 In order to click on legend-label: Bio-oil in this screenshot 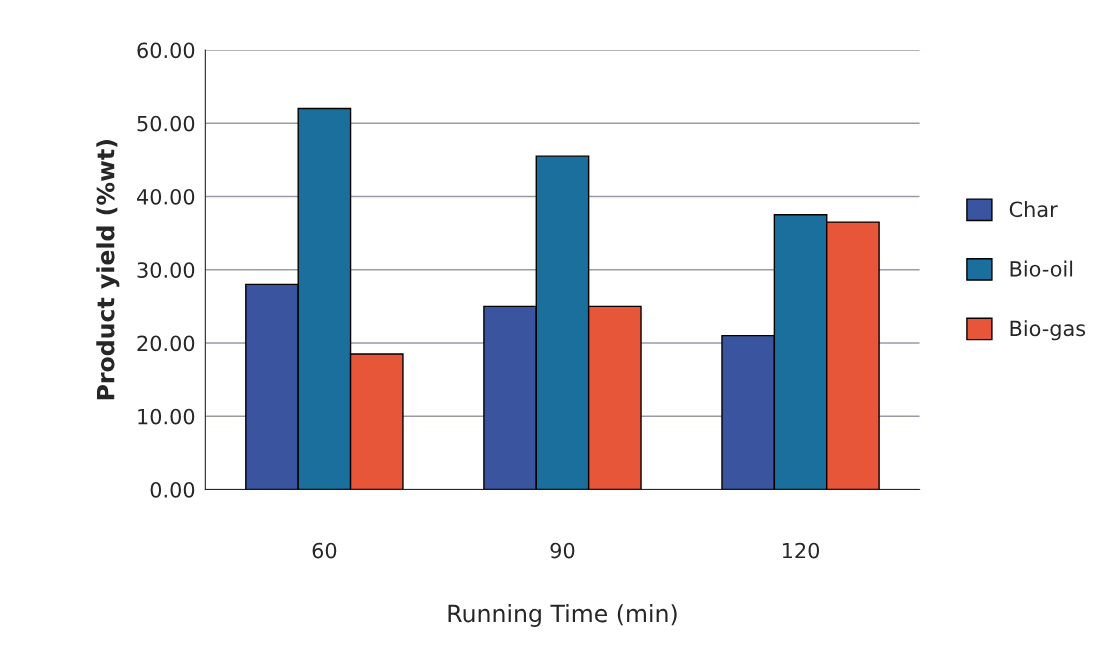, I will do `click(1041, 268)`.